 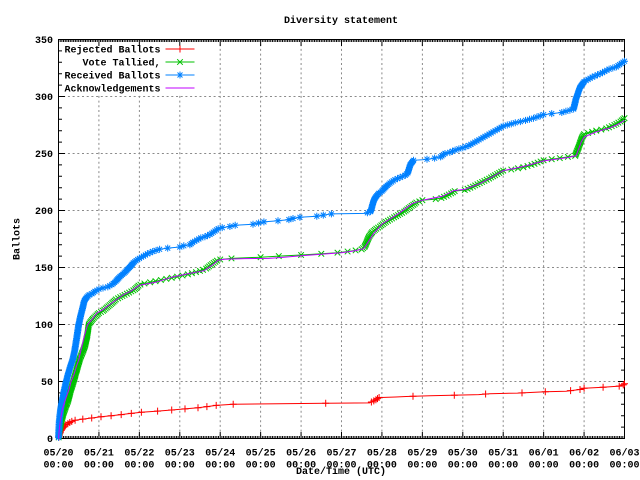 I want to click on svg-text: 250, so click(x=44, y=155).